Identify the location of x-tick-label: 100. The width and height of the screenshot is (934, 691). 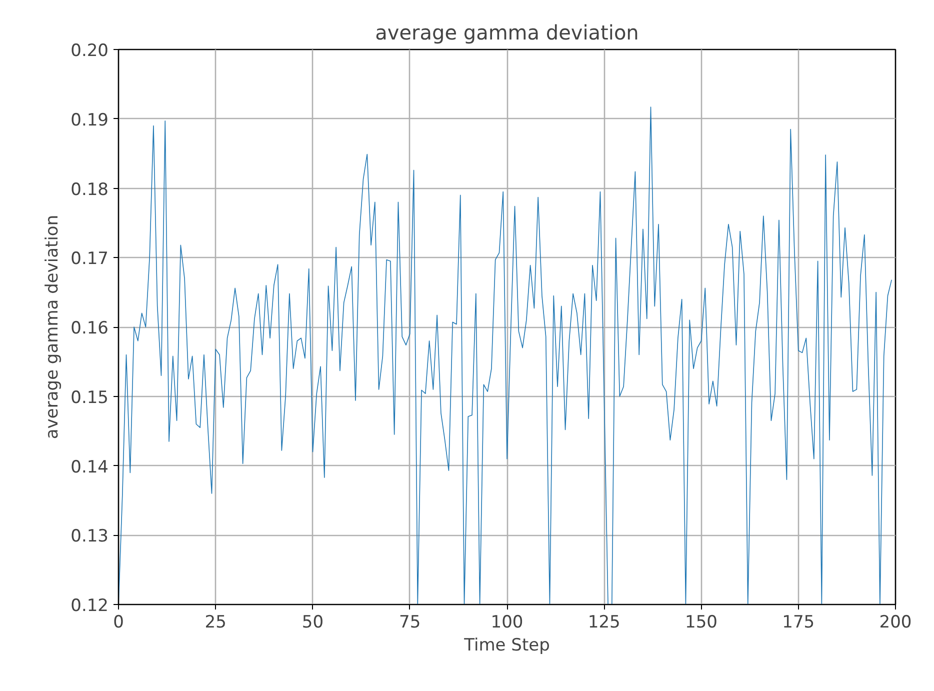
(507, 622).